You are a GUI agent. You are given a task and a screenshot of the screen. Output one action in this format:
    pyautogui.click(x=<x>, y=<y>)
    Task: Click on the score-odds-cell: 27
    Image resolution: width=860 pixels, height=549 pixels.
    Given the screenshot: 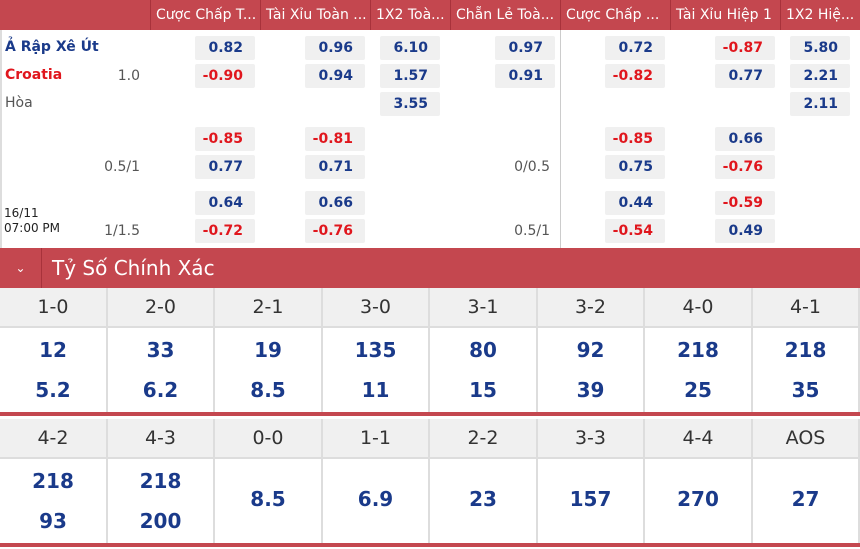 What is the action you would take?
    pyautogui.click(x=806, y=500)
    